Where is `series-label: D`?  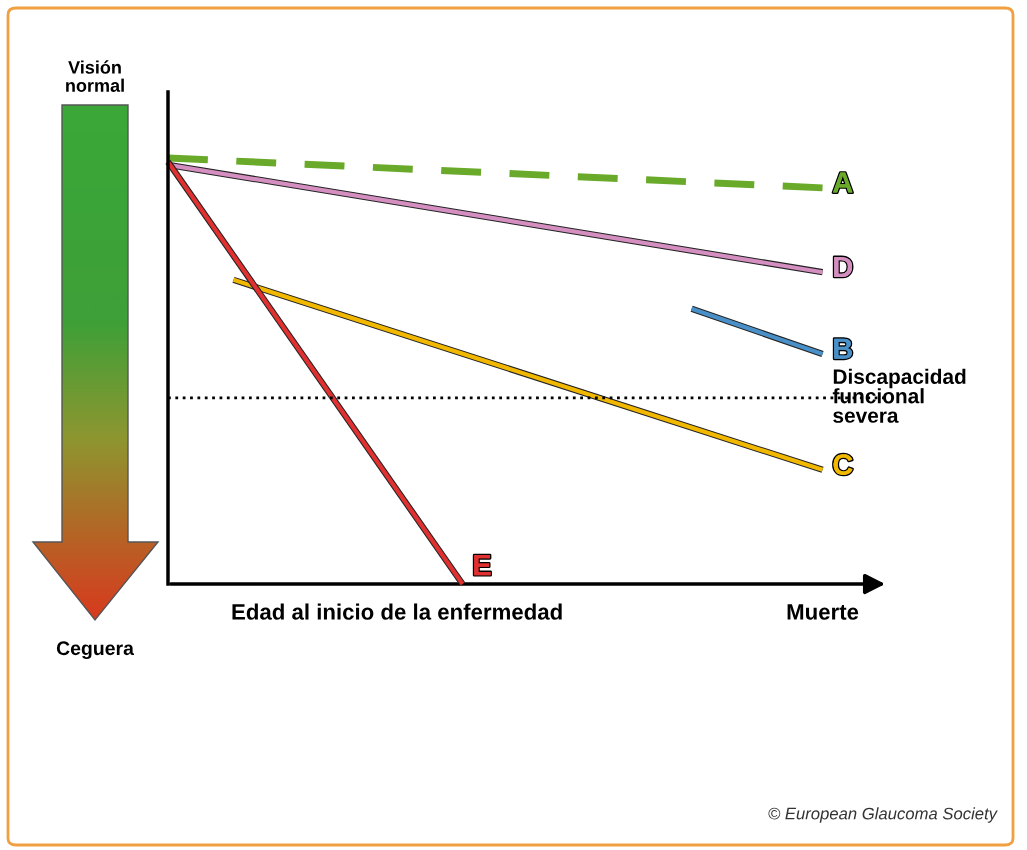
series-label: D is located at coordinates (843, 266).